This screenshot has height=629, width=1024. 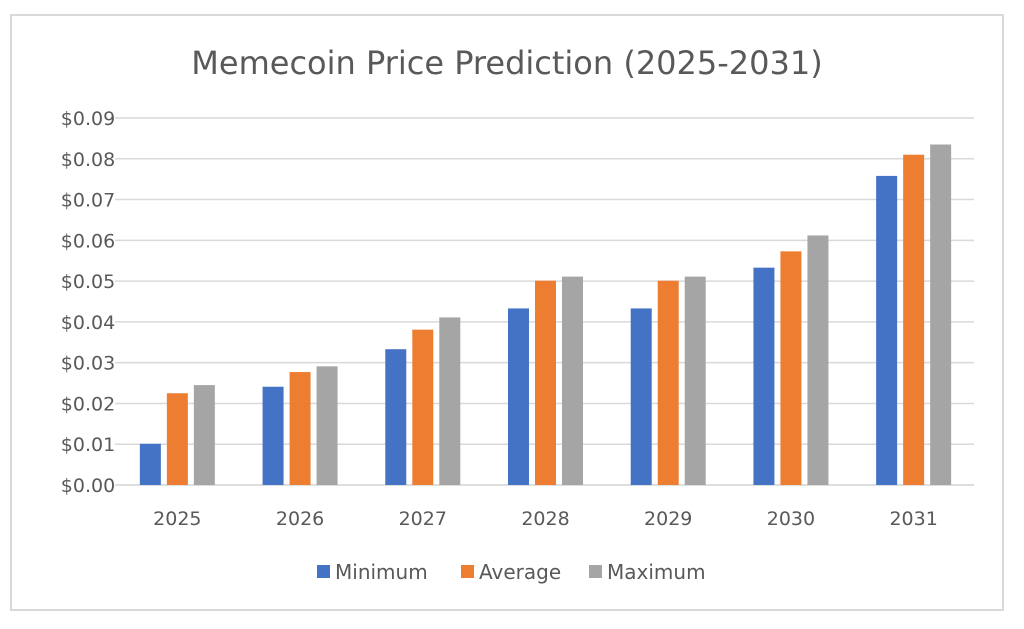 I want to click on bar-maximum-2027, so click(x=450, y=401).